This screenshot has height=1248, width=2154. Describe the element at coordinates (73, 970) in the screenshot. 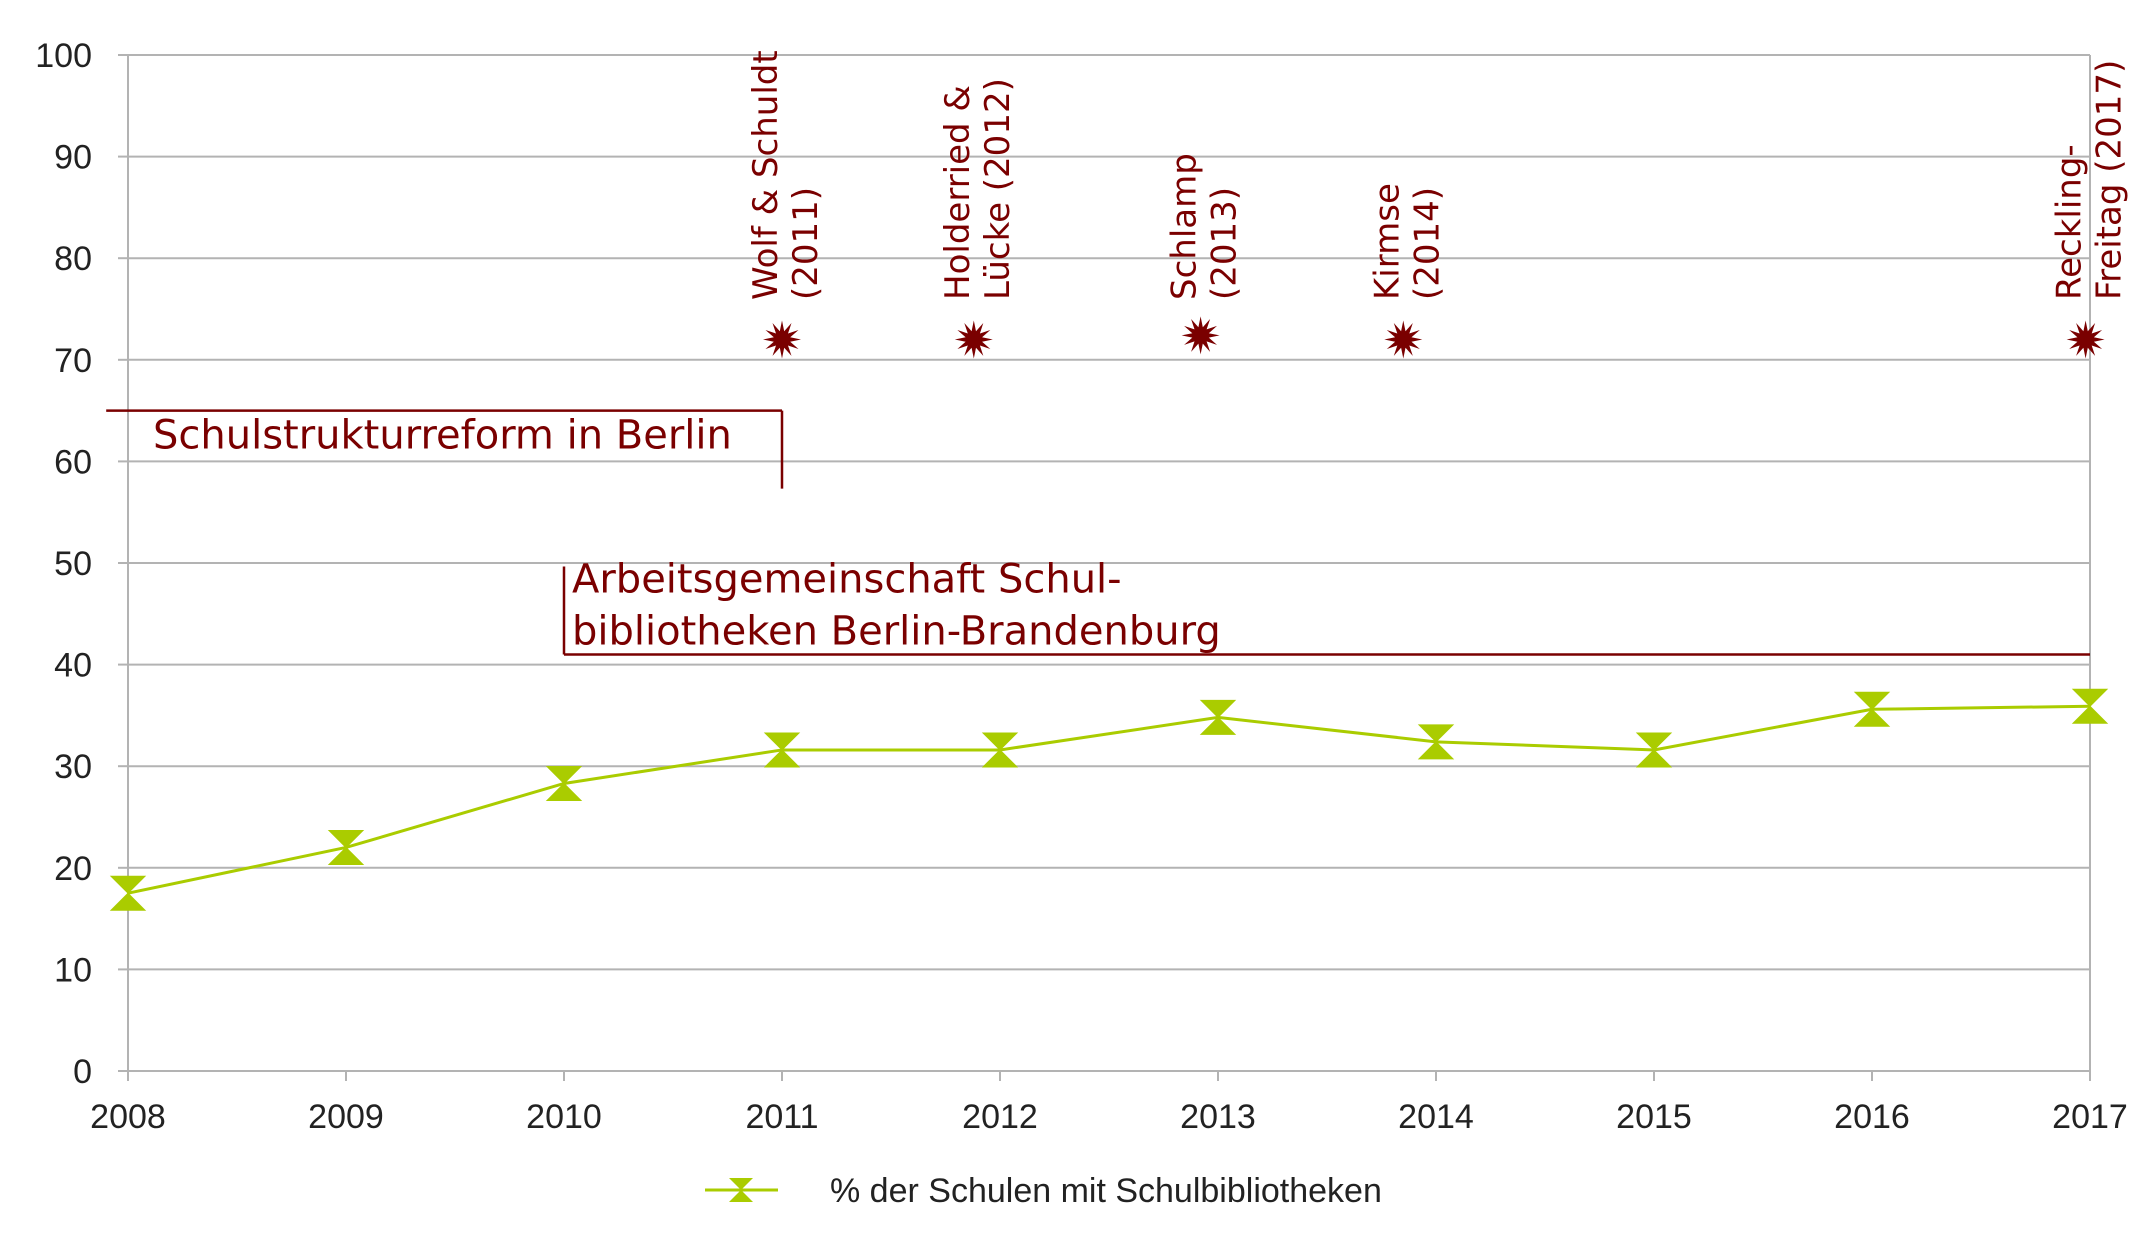

I see `y-tick-label: 10` at that location.